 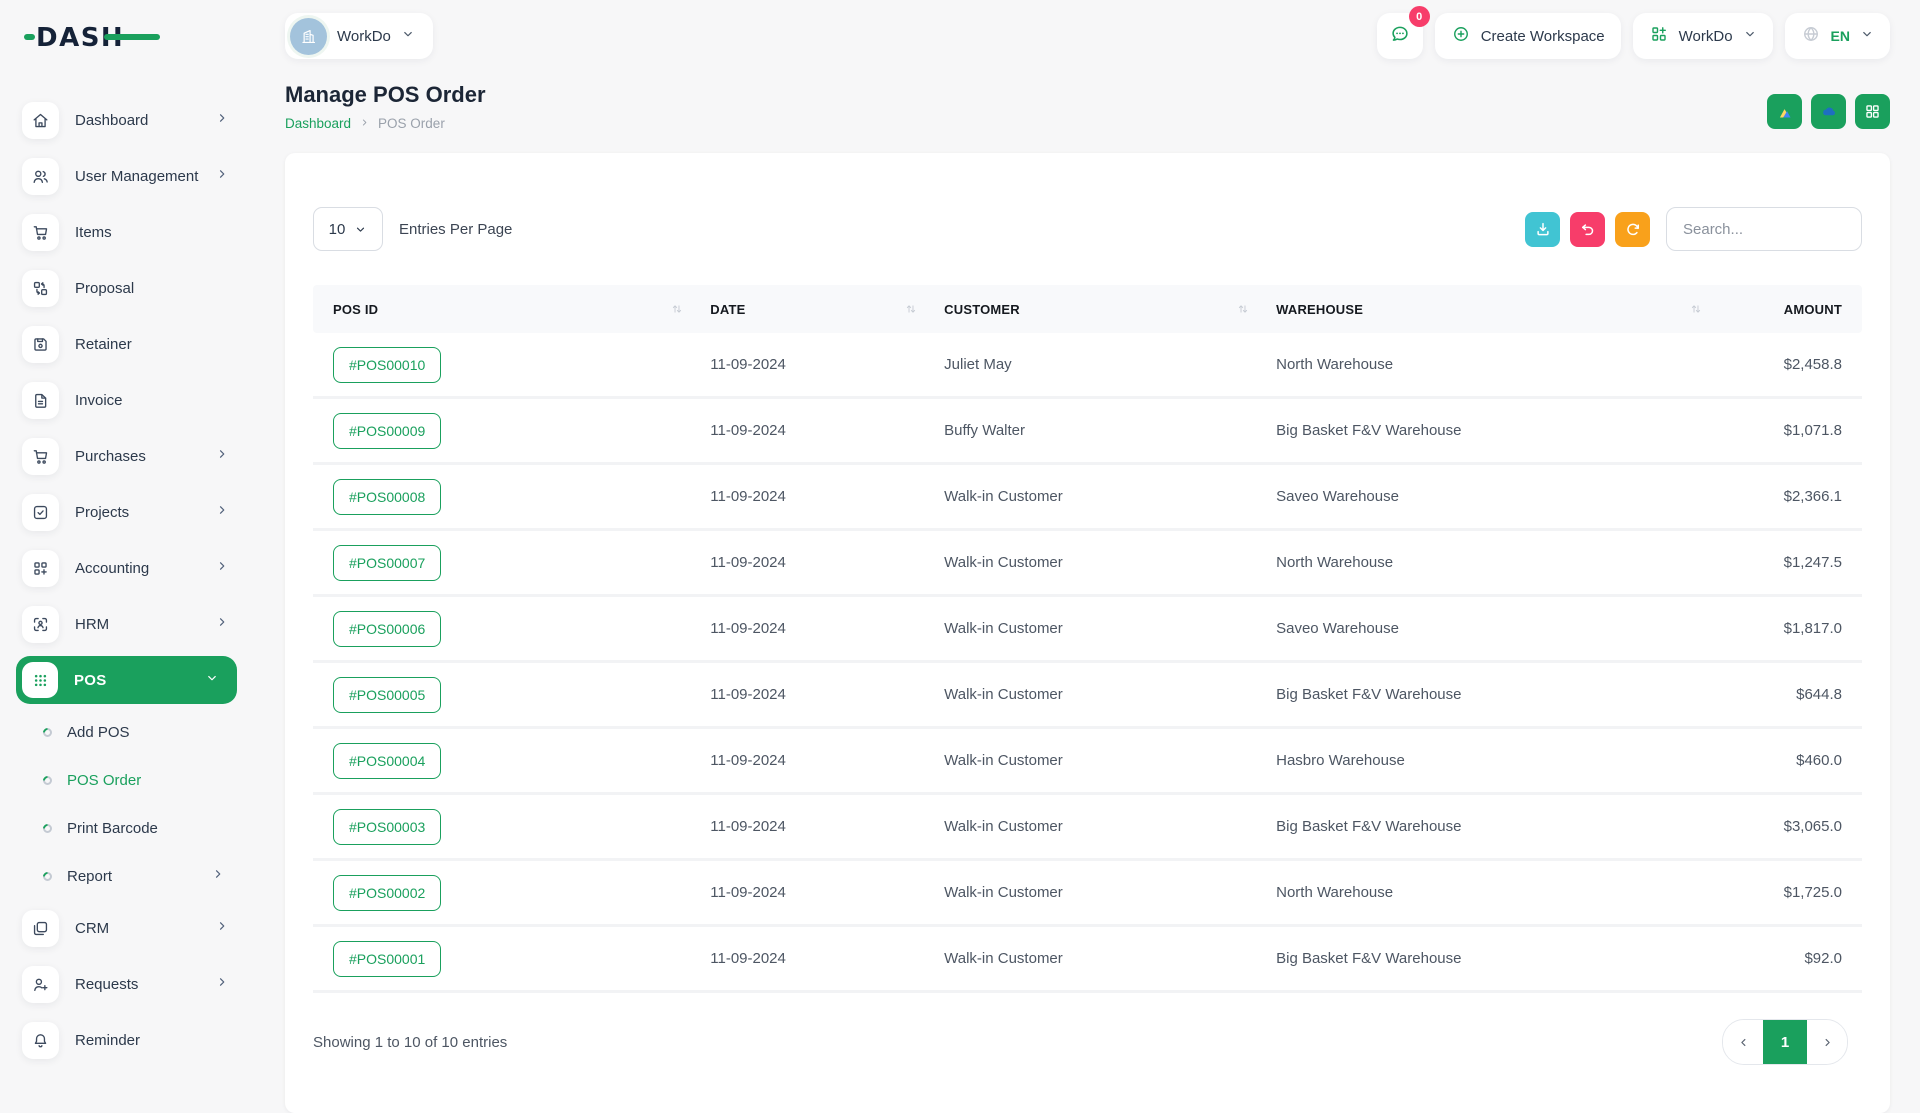 What do you see at coordinates (40, 1040) in the screenshot?
I see `bell-icon` at bounding box center [40, 1040].